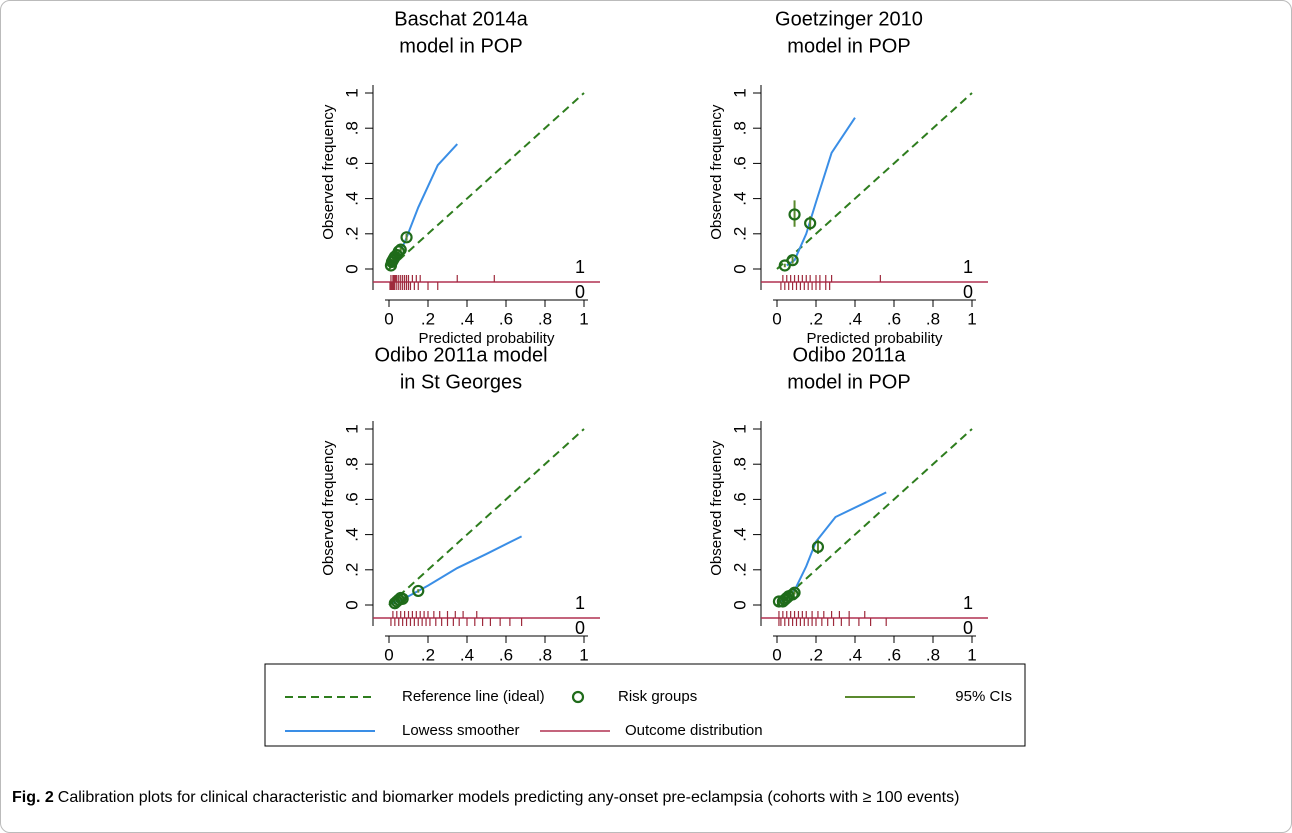 The height and width of the screenshot is (833, 1292). Describe the element at coordinates (694, 730) in the screenshot. I see `legend-label: Outcome distribution` at that location.